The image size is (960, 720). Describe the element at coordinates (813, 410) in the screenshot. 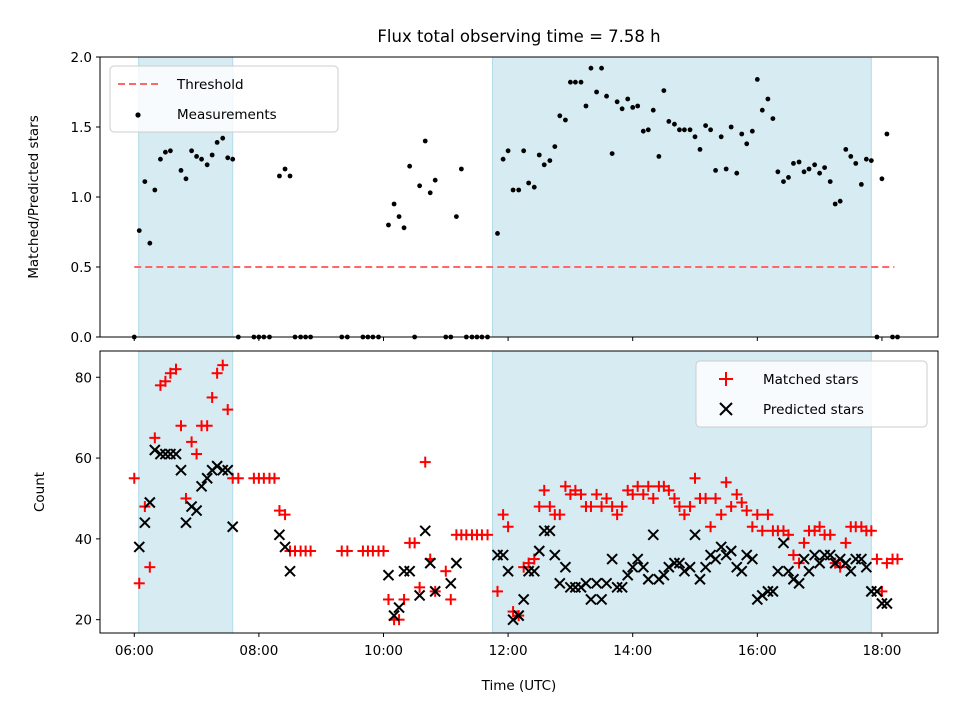

I see `legend-label-predicted-stars: Predicted stars` at that location.